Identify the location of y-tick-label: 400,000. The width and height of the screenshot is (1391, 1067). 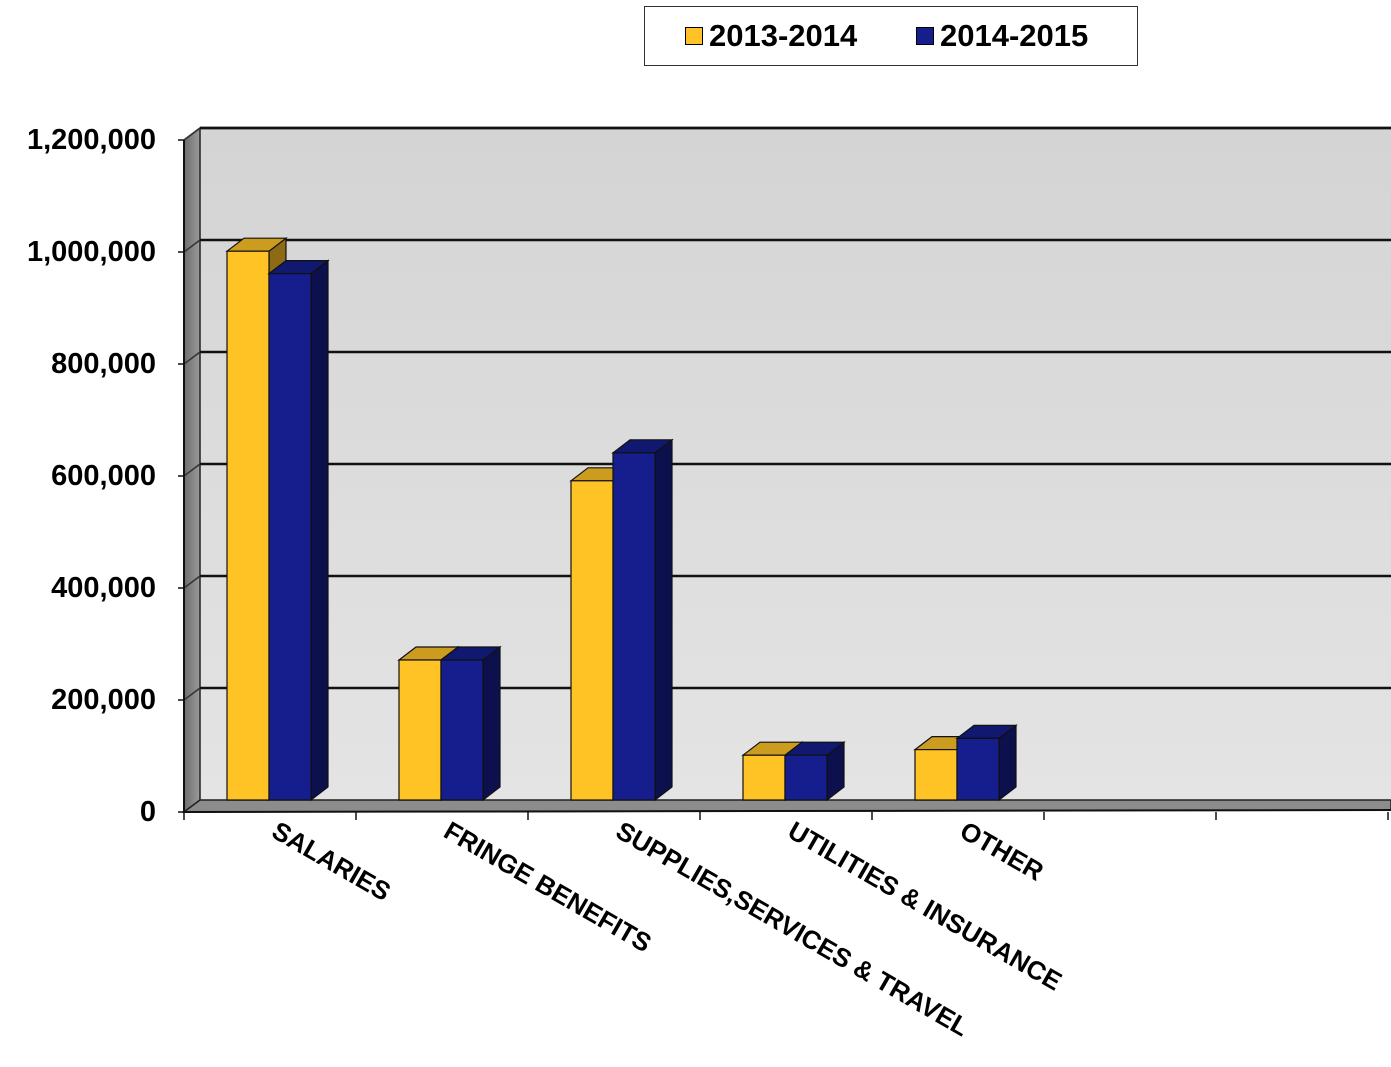
(103, 588).